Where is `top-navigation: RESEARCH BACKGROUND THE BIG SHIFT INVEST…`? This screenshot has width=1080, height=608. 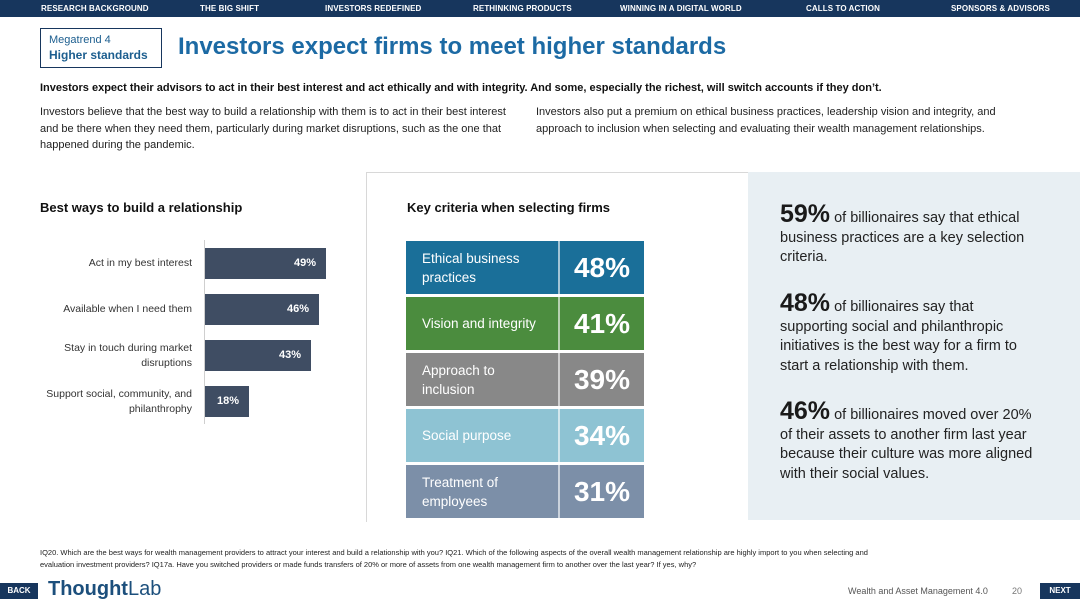
top-navigation: RESEARCH BACKGROUND THE BIG SHIFT INVEST… is located at coordinates (540, 8).